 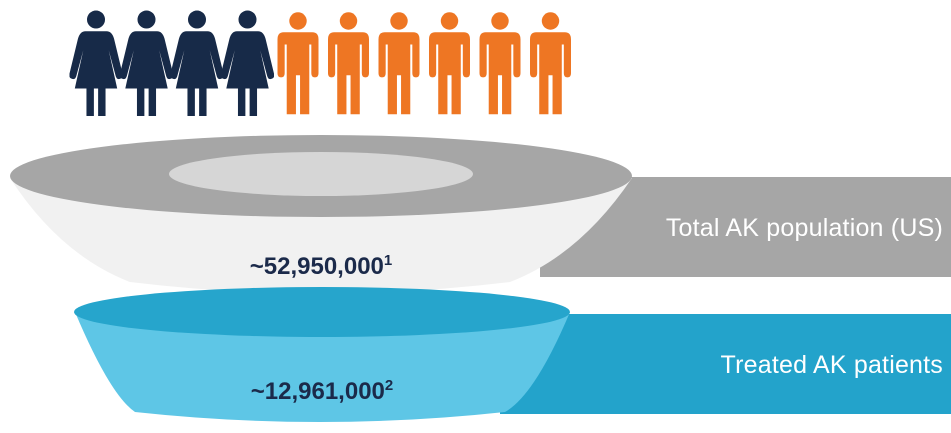 I want to click on total-population-label: Total AK population (US), so click(x=804, y=228).